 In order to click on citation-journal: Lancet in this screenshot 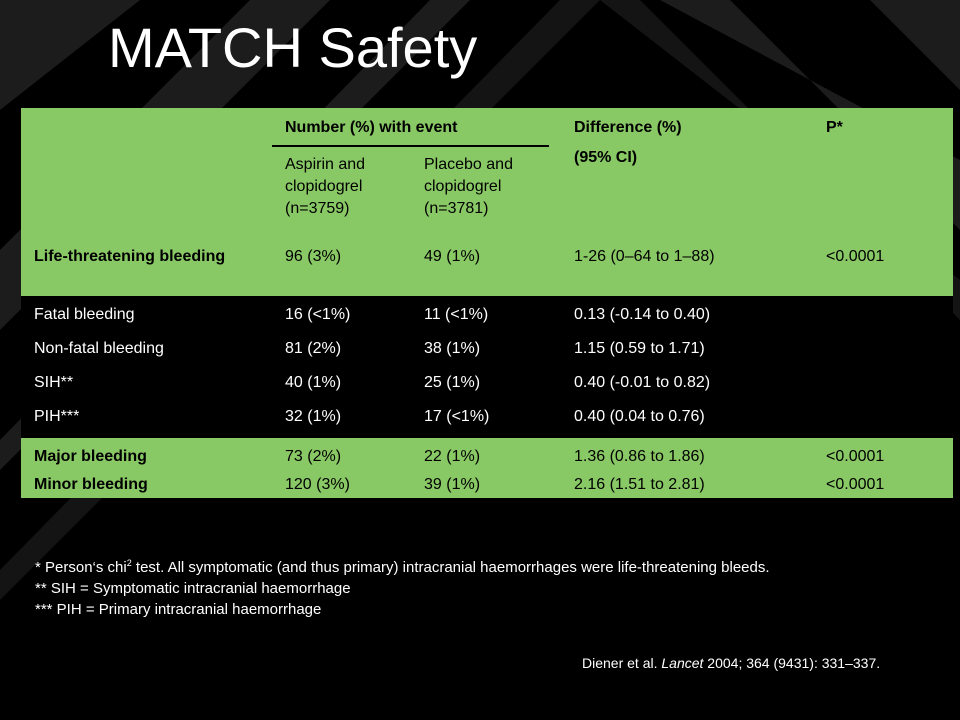, I will do `click(682, 663)`.